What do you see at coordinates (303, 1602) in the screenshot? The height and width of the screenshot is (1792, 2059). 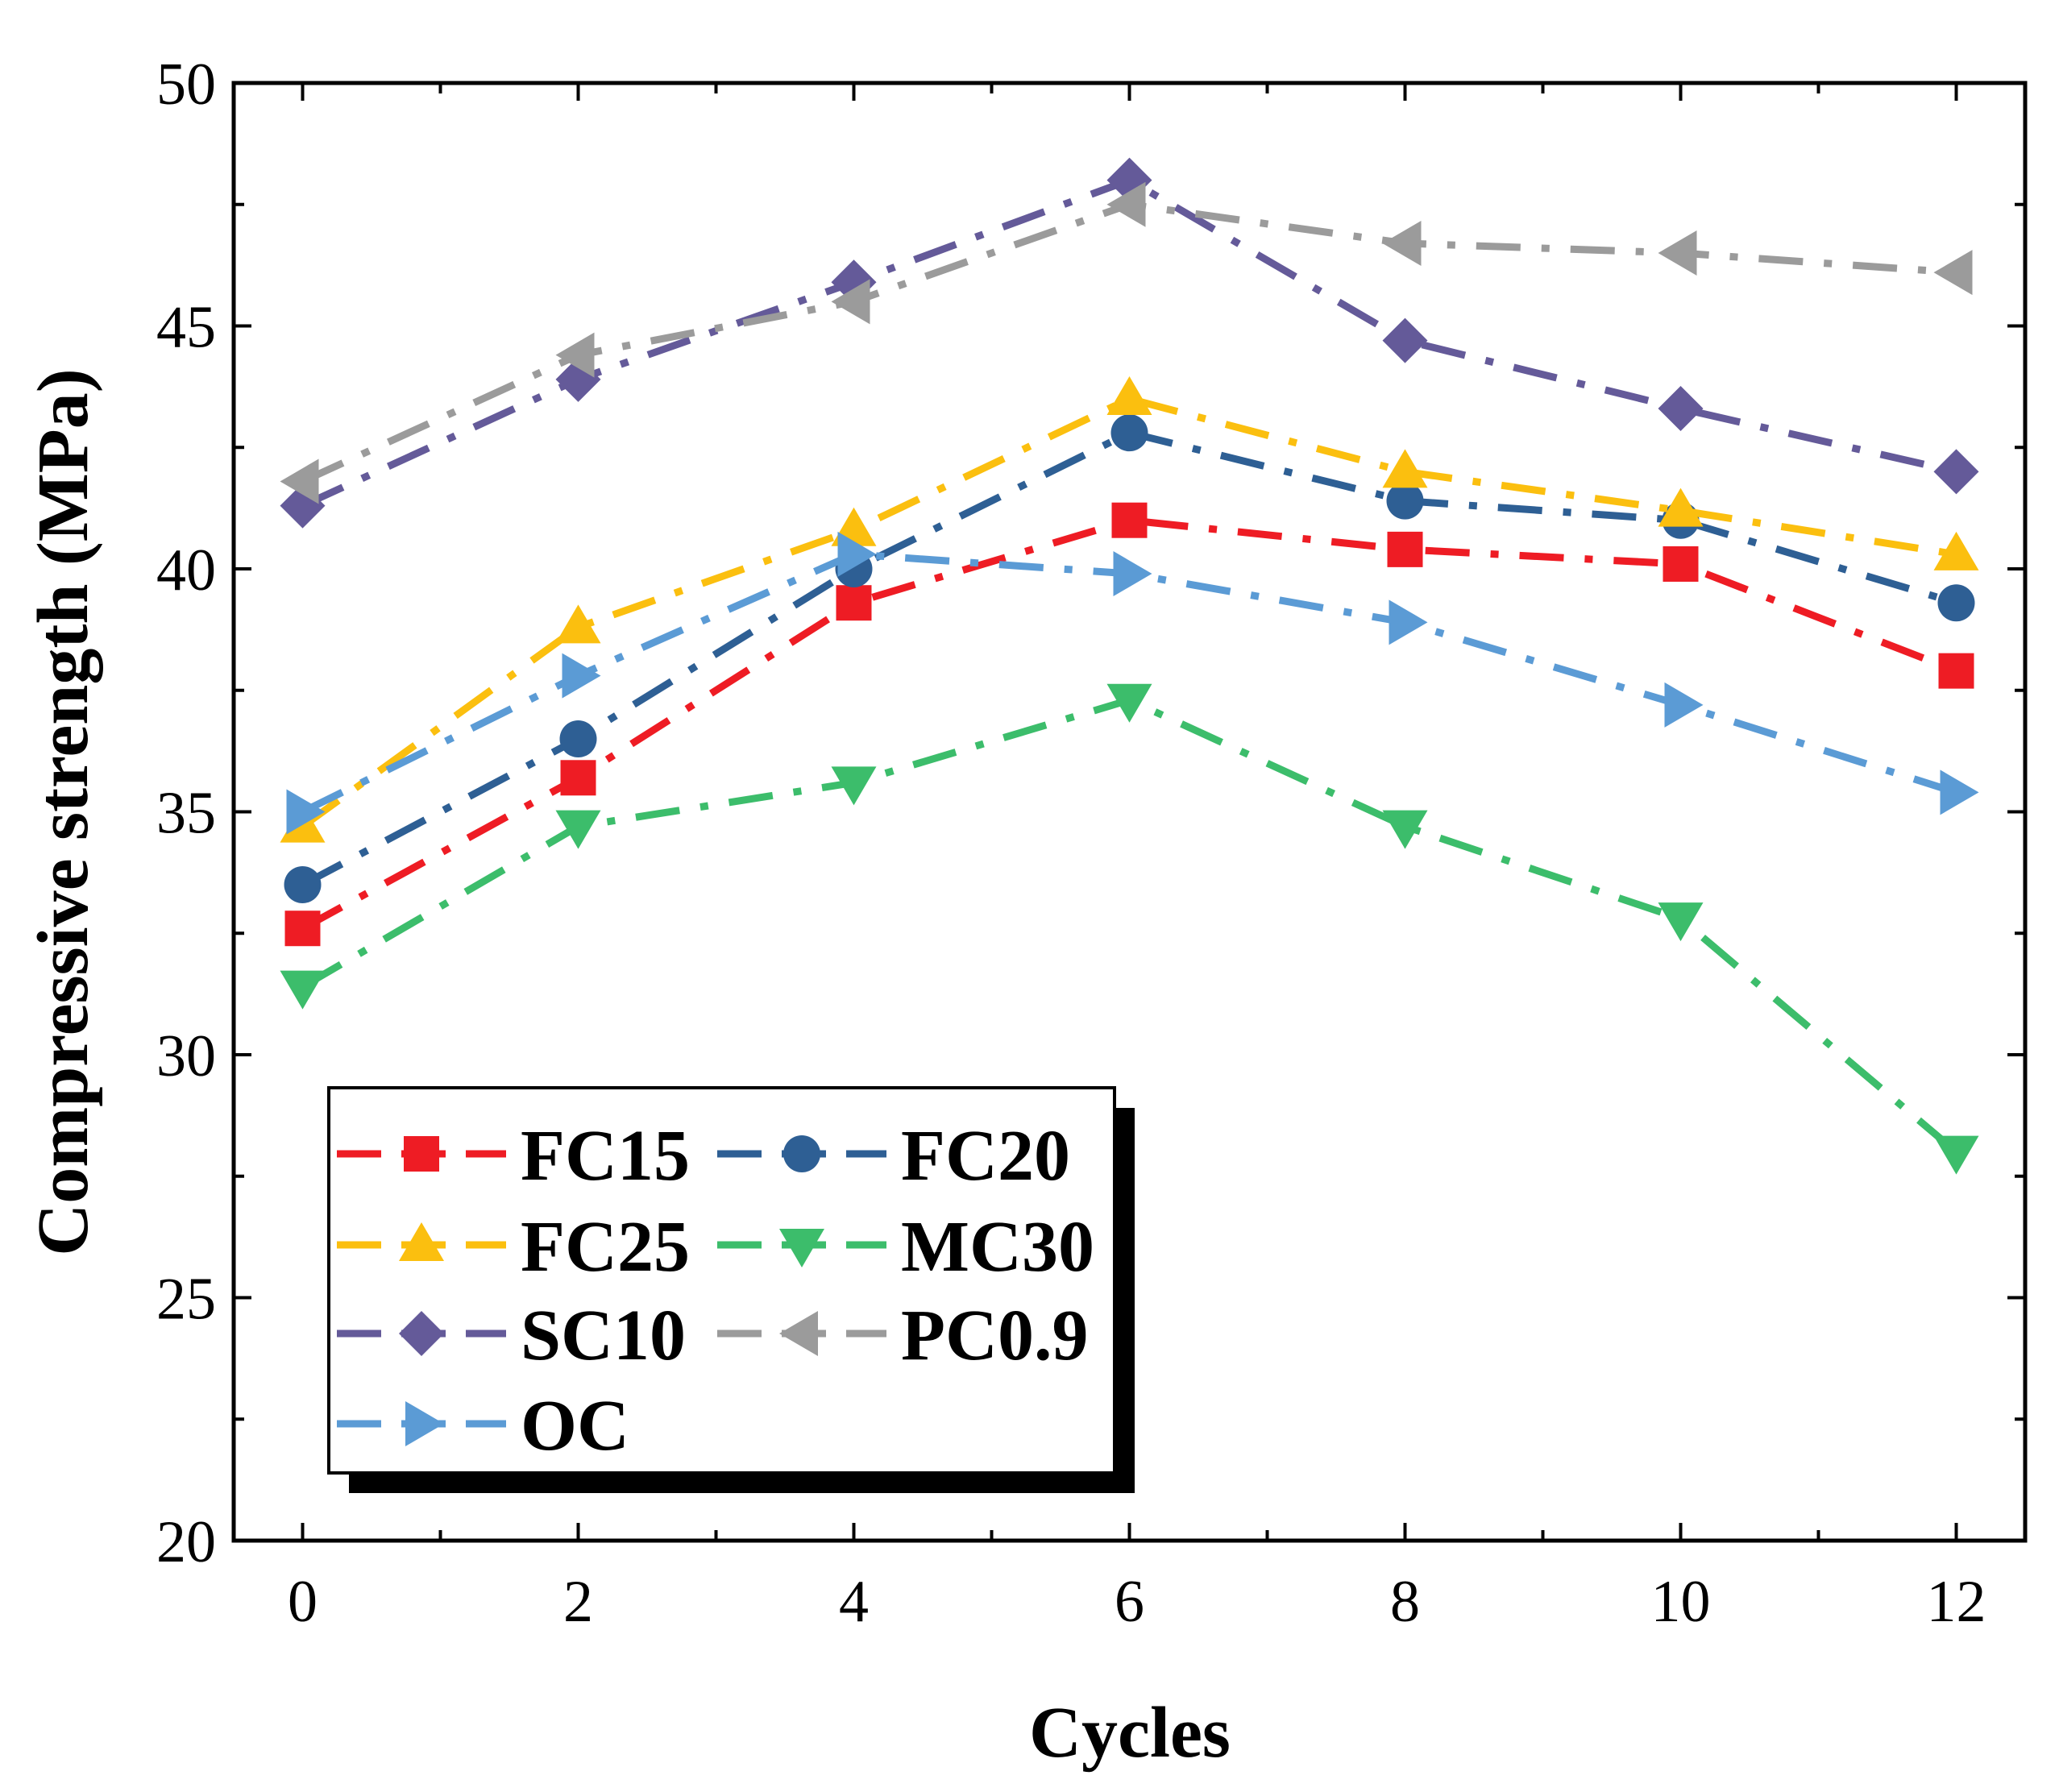 I see `x-tick-label: 0` at bounding box center [303, 1602].